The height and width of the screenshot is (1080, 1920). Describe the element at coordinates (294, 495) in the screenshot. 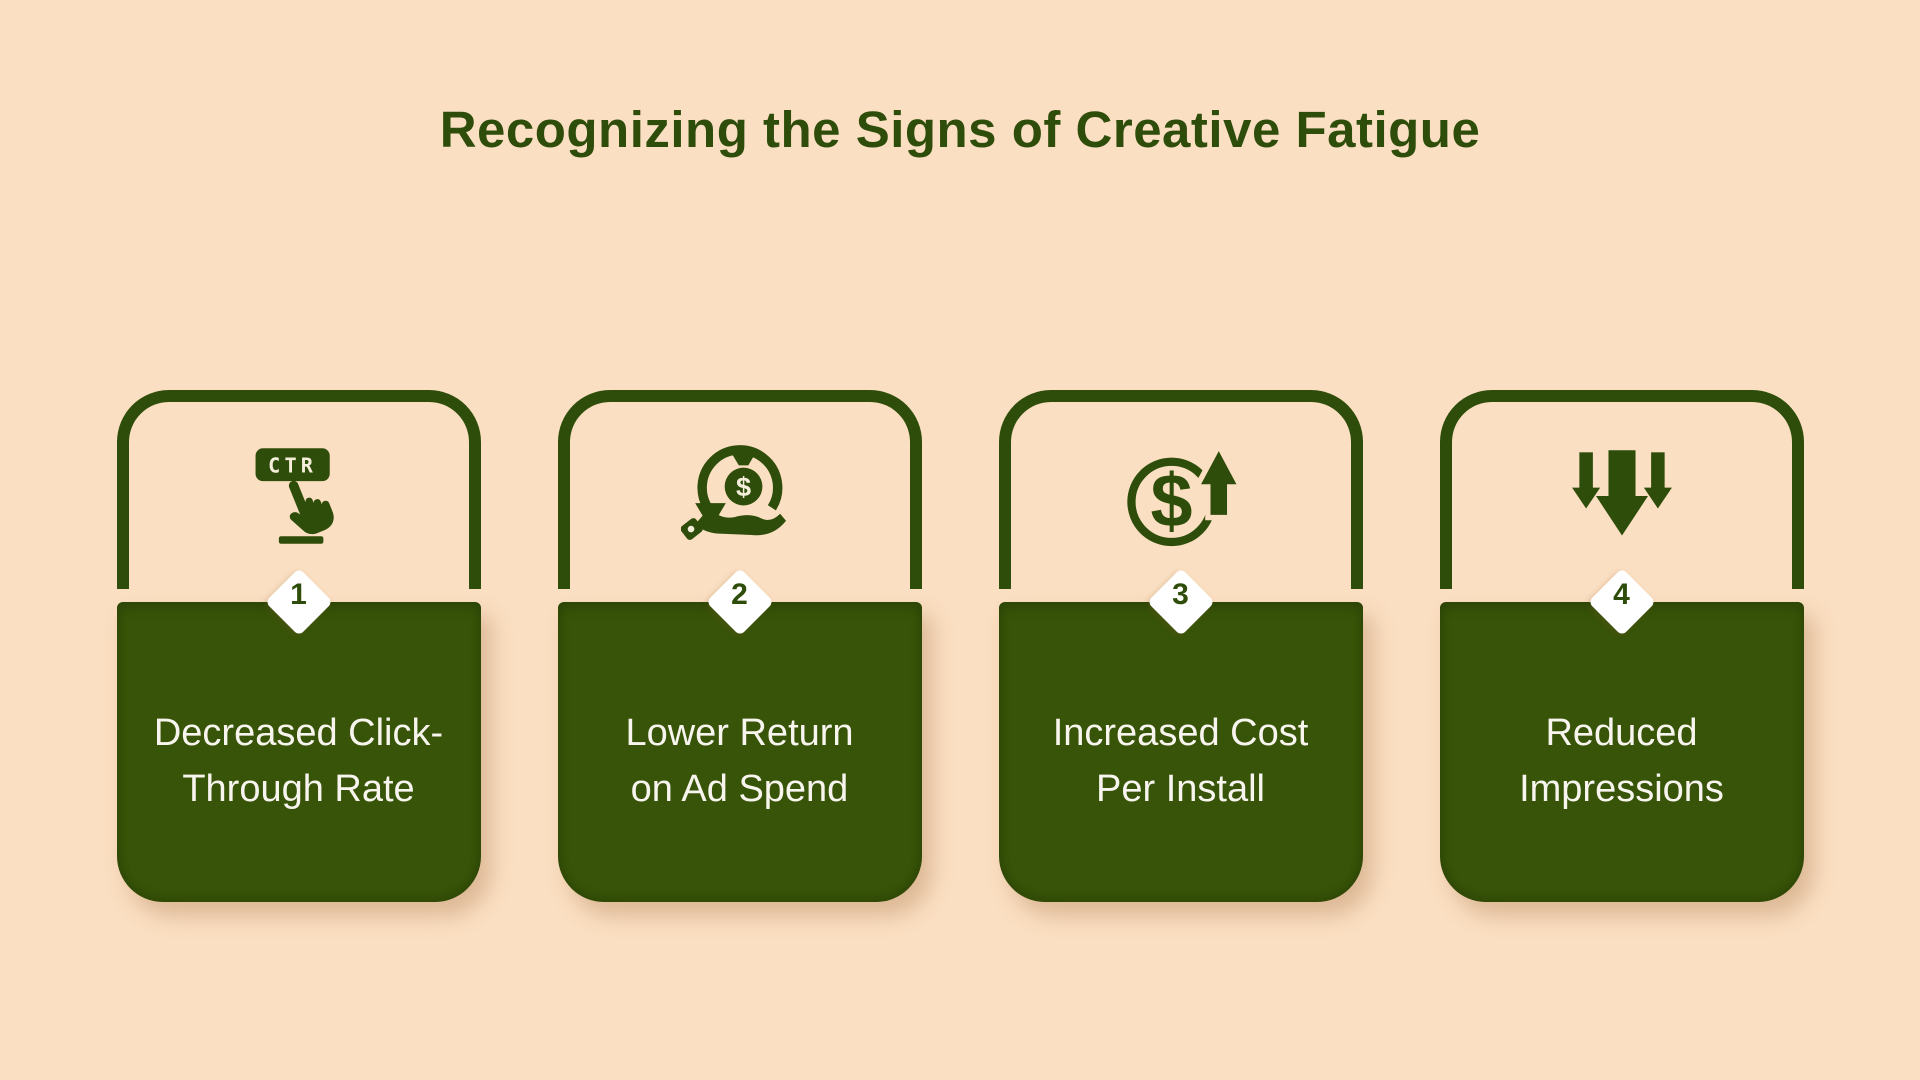

I see `ctr-click-icon: CTR` at that location.